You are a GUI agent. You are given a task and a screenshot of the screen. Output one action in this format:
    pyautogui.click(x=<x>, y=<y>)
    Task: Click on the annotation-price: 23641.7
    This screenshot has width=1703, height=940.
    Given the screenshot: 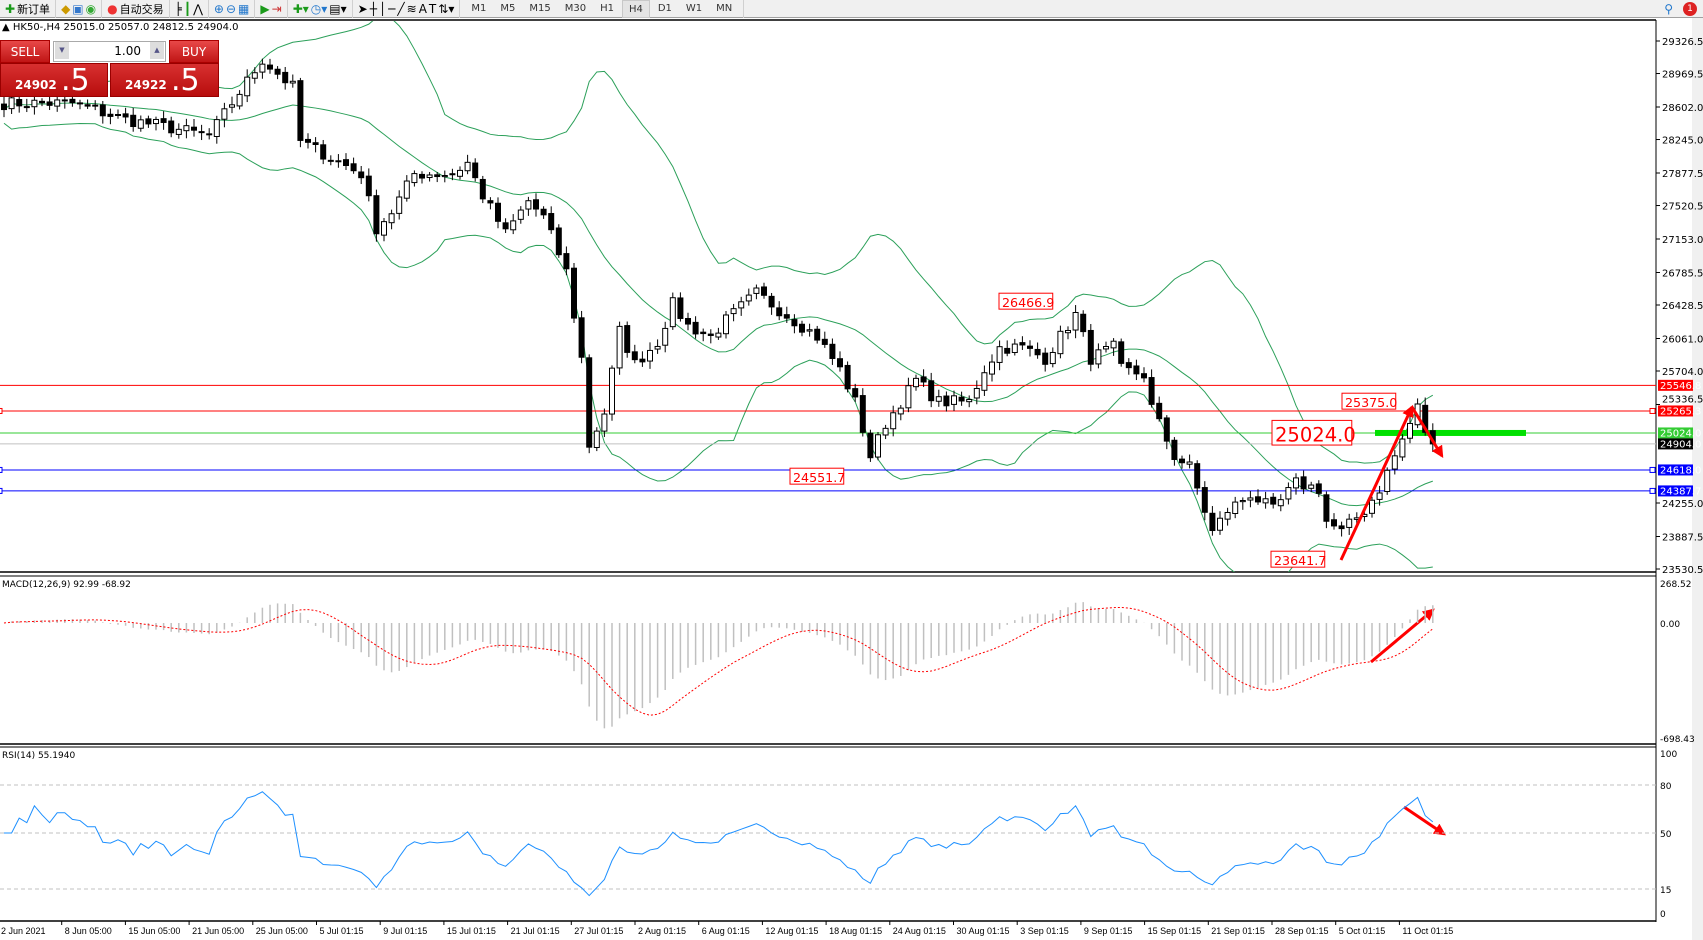 What is the action you would take?
    pyautogui.click(x=1300, y=560)
    